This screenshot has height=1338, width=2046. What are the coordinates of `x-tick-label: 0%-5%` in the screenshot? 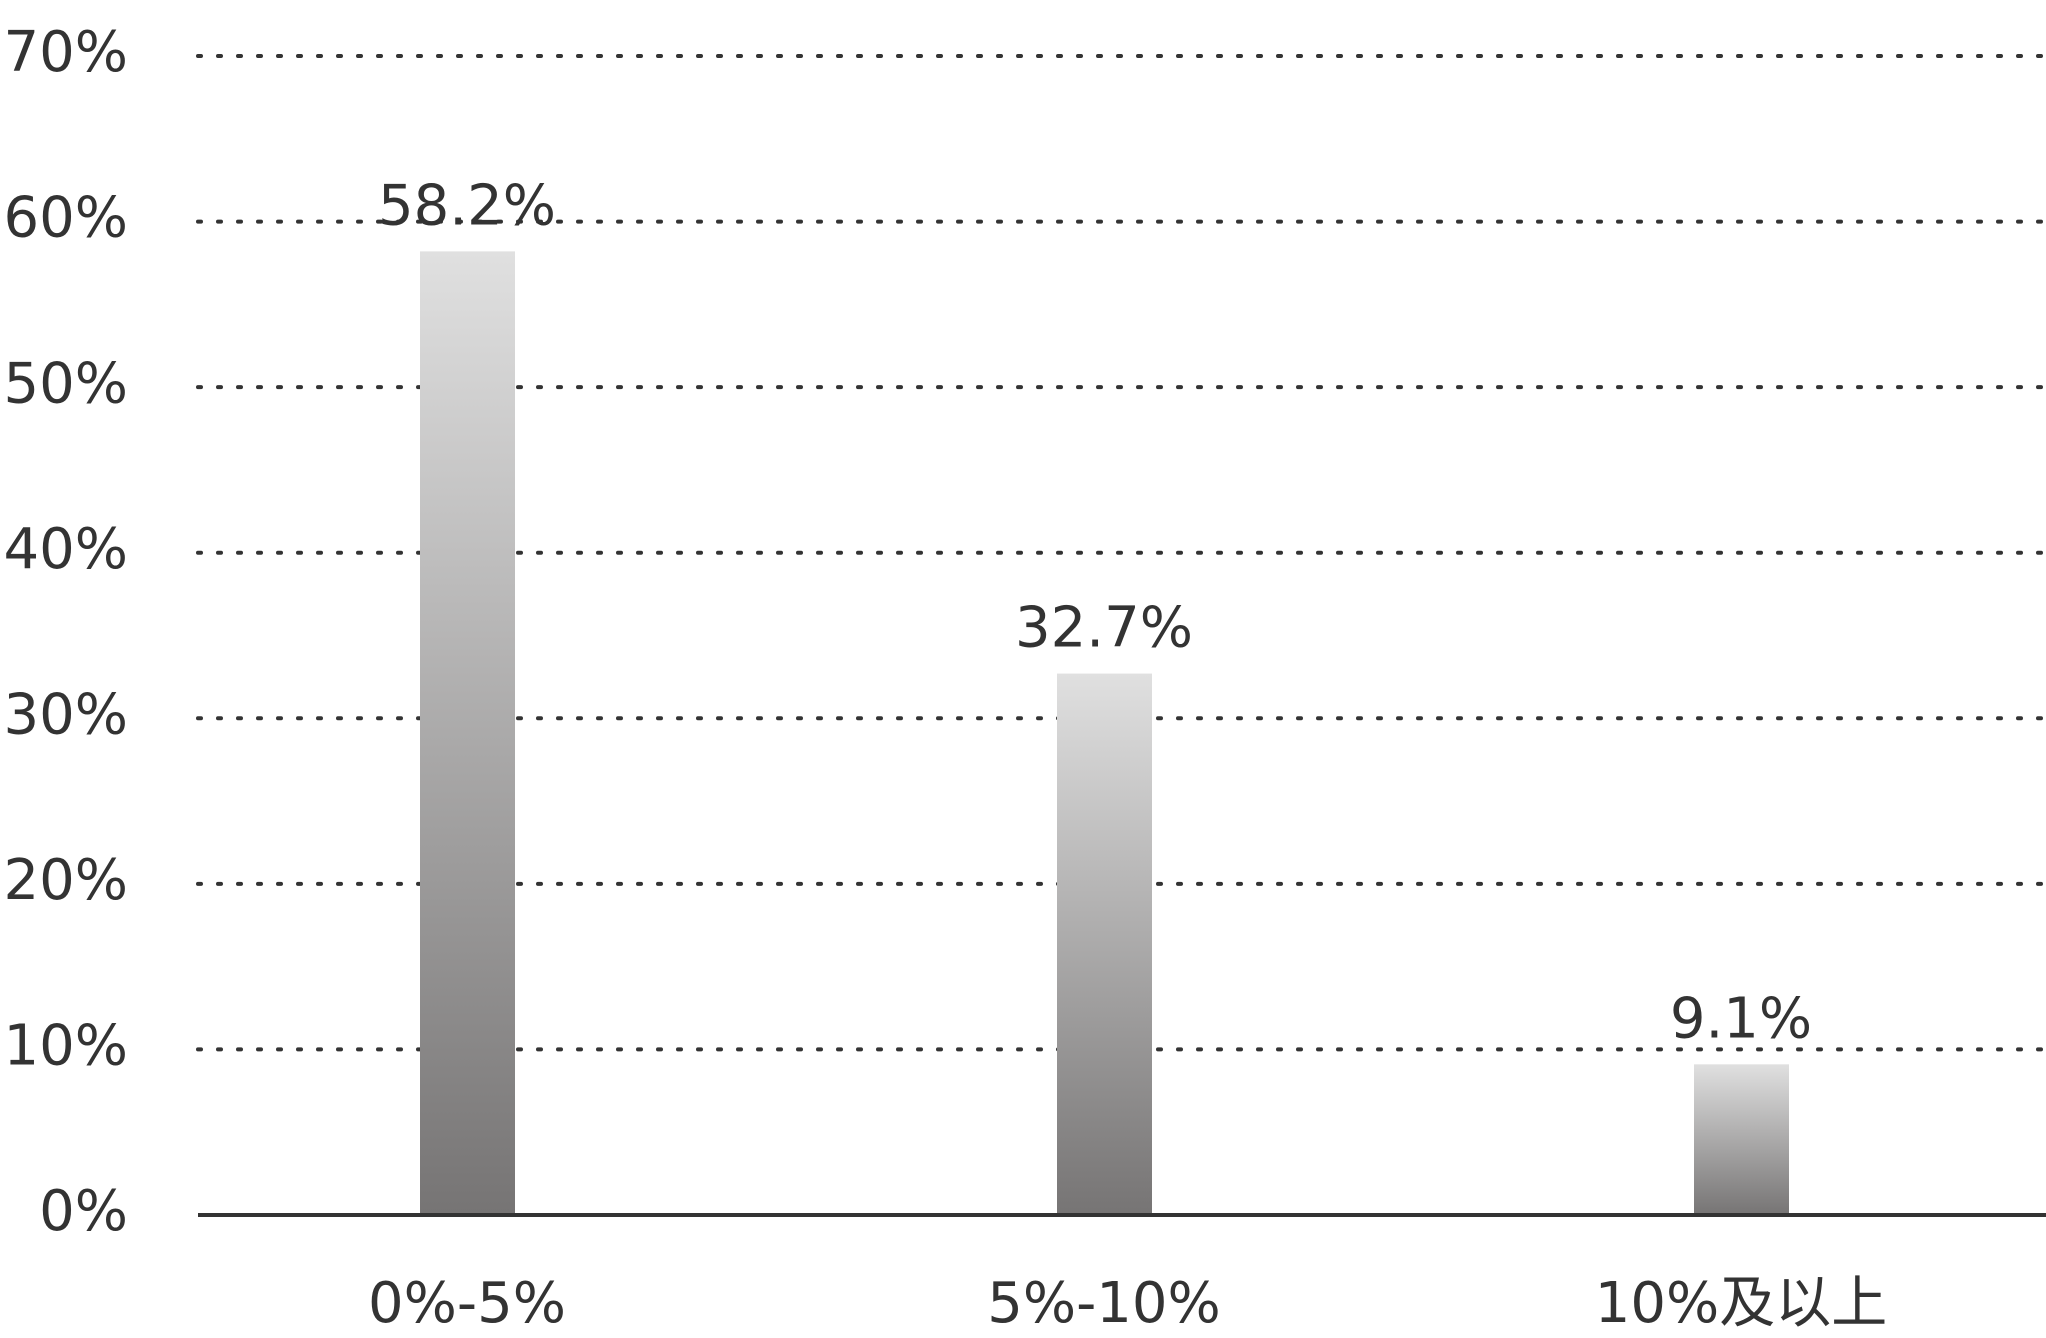 It's located at (467, 1303).